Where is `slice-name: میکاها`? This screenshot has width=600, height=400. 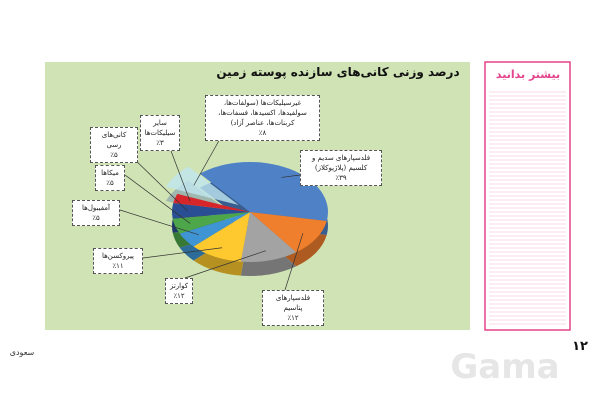 slice-name: میکاها is located at coordinates (110, 173).